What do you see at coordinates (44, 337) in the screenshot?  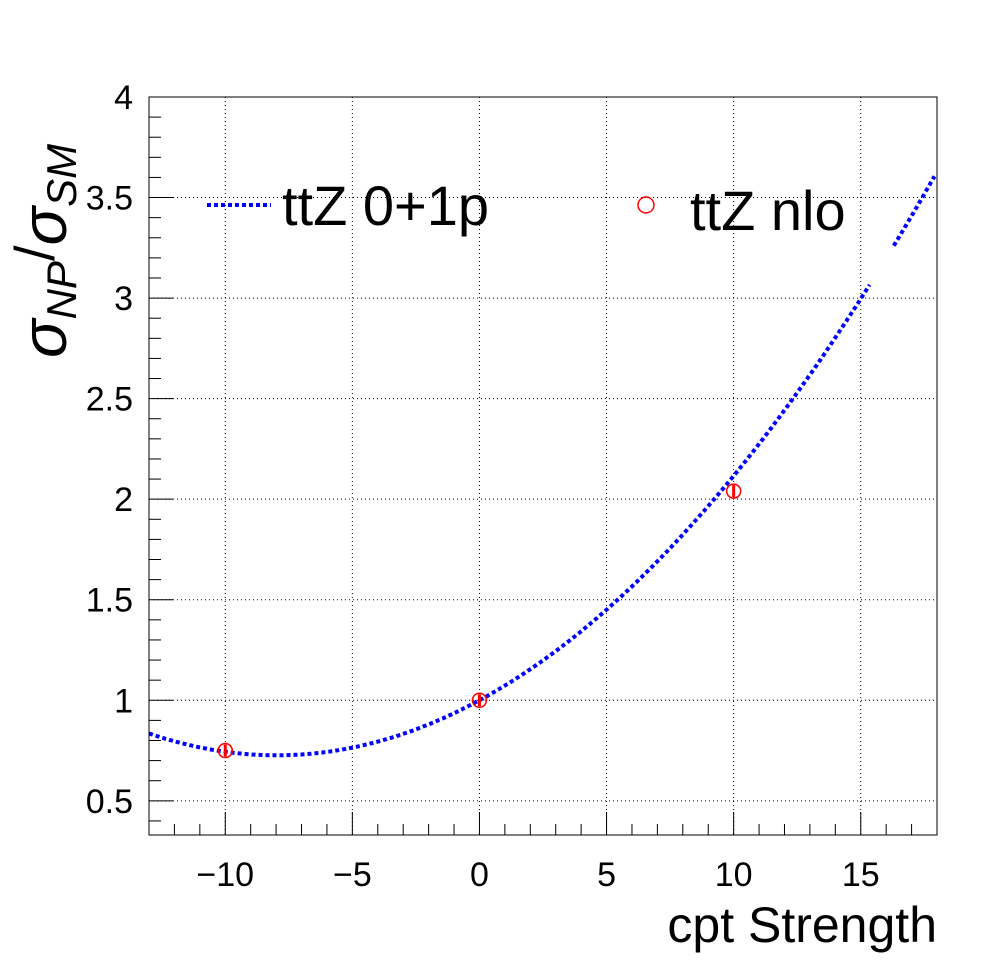 I see `y-axis-title-sigma: σ` at bounding box center [44, 337].